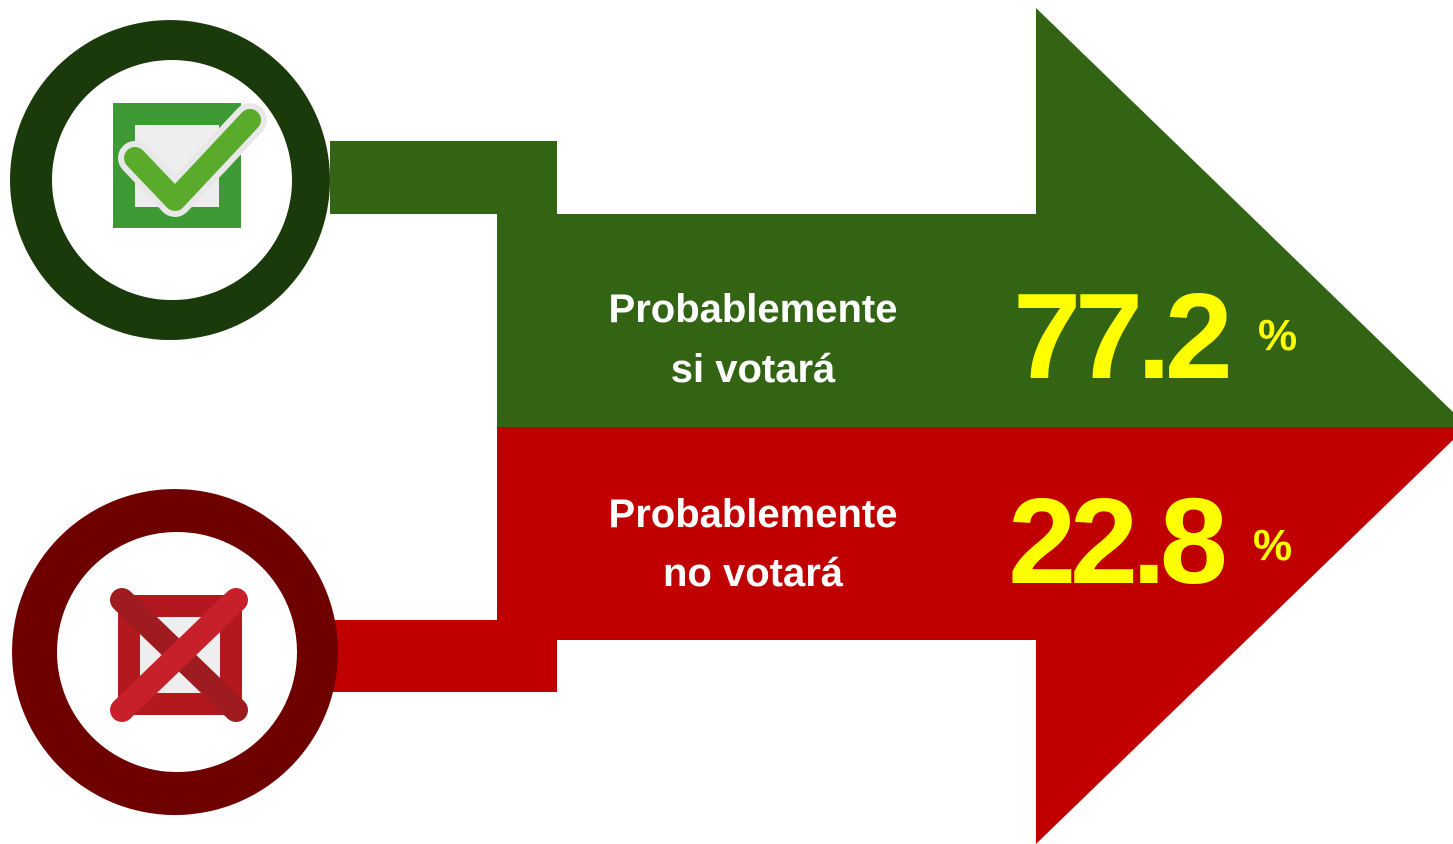  I want to click on label-line: si votará, so click(753, 369).